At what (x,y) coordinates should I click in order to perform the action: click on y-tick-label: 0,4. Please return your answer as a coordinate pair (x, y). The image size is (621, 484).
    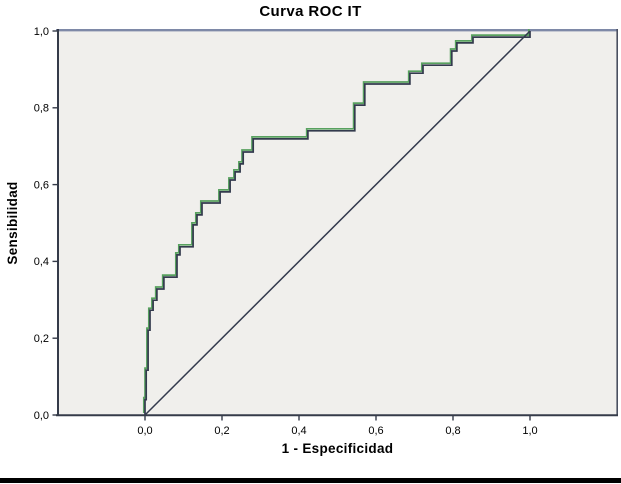
    Looking at the image, I should click on (41, 262).